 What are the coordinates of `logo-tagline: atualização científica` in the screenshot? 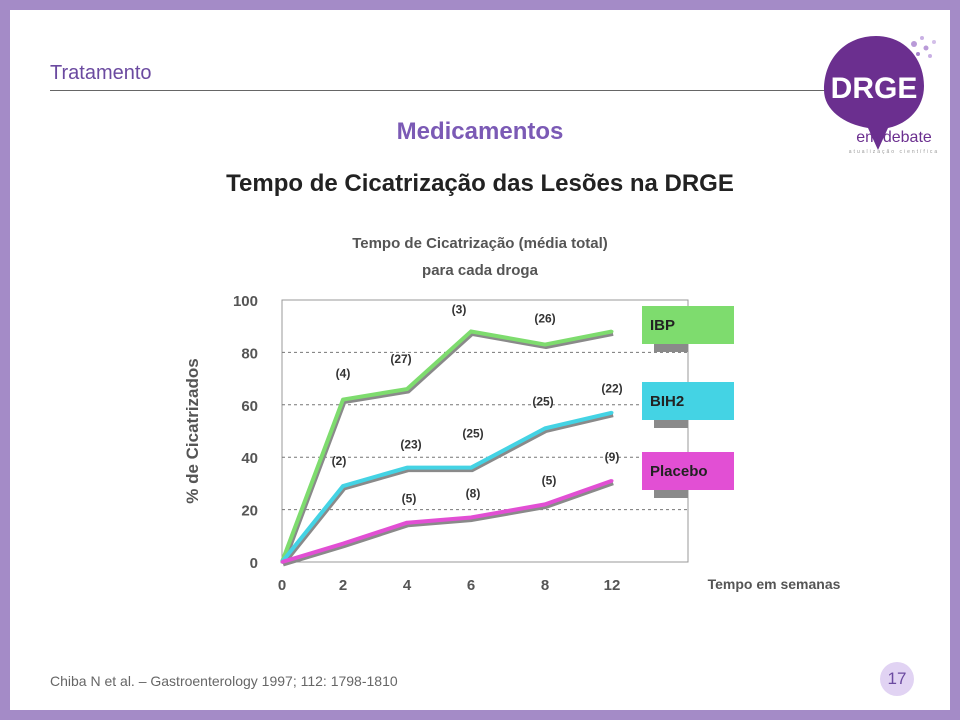 It's located at (894, 152).